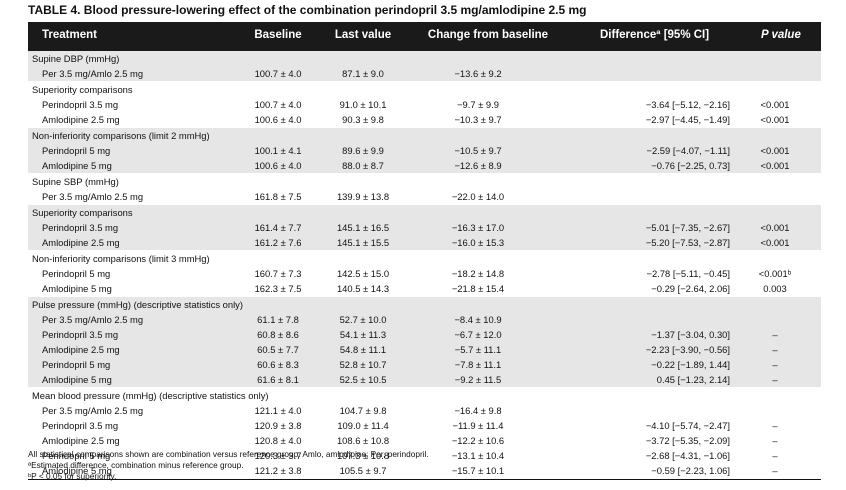  I want to click on cell-change: −12.2 ± 10.6, so click(478, 440).